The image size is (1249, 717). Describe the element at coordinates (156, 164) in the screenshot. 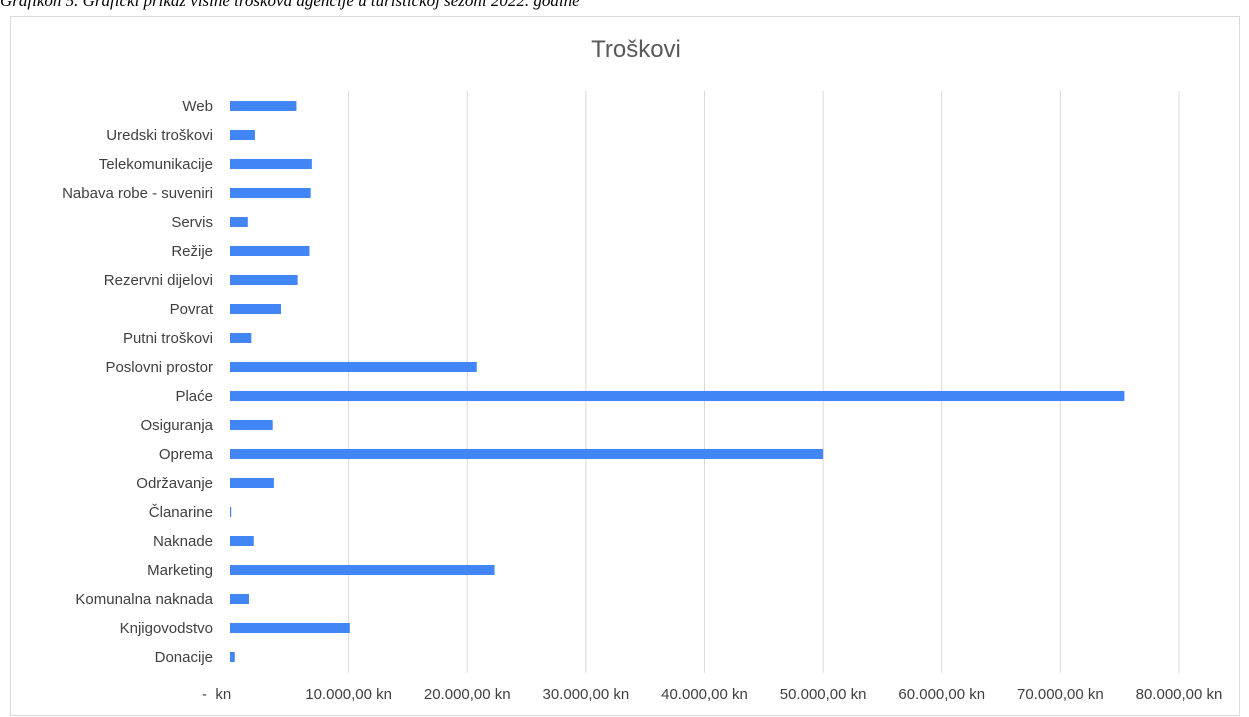

I see `category-label: Telekomunikacije` at that location.